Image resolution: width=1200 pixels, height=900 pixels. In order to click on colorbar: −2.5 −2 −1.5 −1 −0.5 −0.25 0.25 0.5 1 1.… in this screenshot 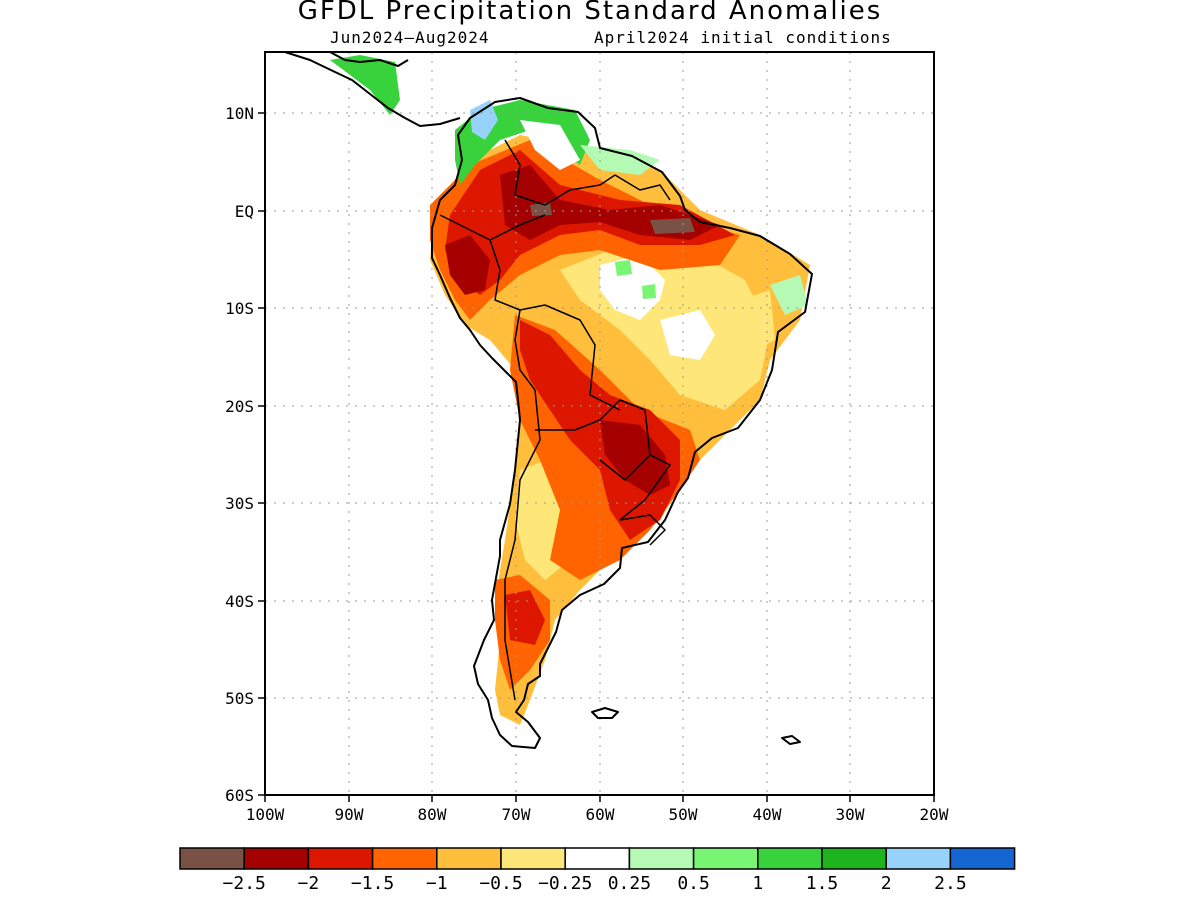, I will do `click(597, 870)`.